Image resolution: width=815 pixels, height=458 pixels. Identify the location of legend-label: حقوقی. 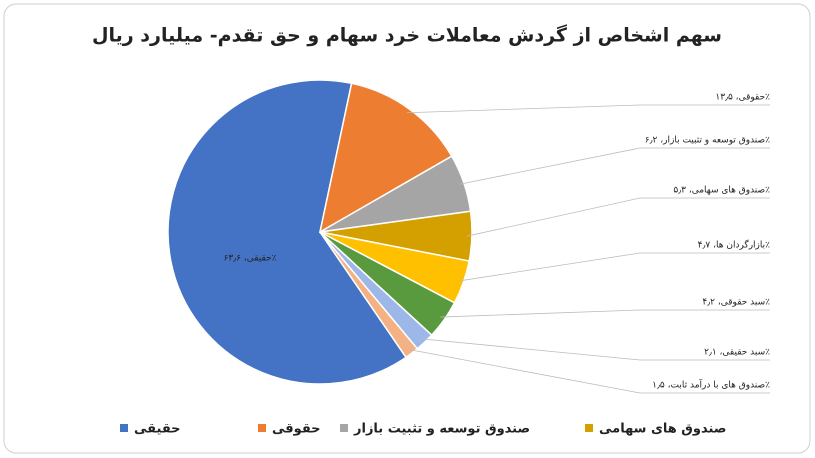
(296, 429).